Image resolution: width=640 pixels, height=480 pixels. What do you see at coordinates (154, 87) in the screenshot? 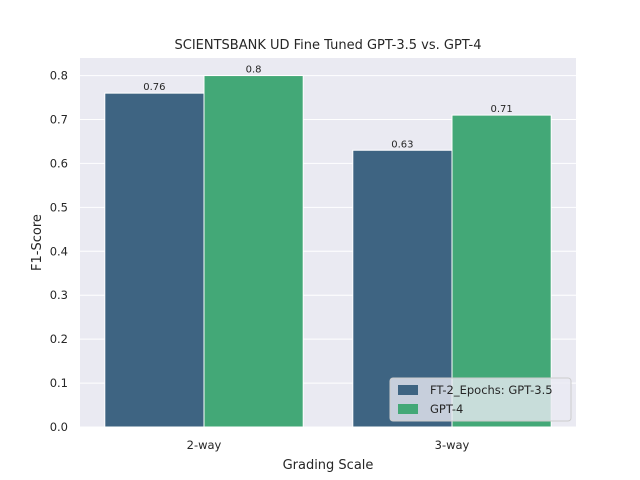
I see `bar-value-label: 0.76` at bounding box center [154, 87].